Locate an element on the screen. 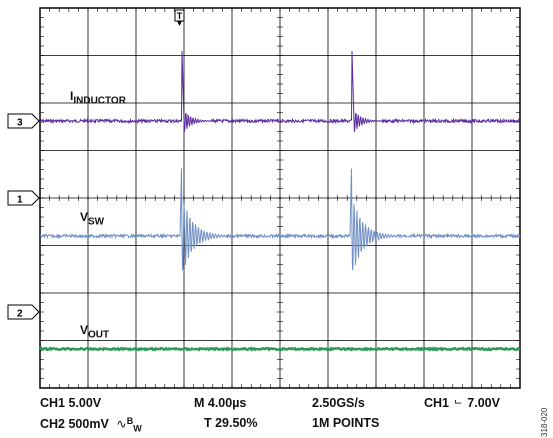 The image size is (553, 438). figure-id: 318-020 is located at coordinates (544, 422).